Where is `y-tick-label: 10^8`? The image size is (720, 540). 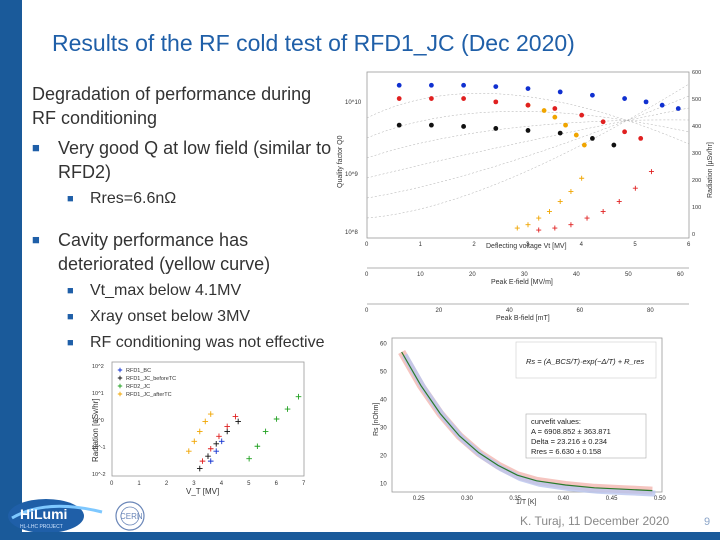
y-tick-label: 10^8 is located at coordinates (351, 233).